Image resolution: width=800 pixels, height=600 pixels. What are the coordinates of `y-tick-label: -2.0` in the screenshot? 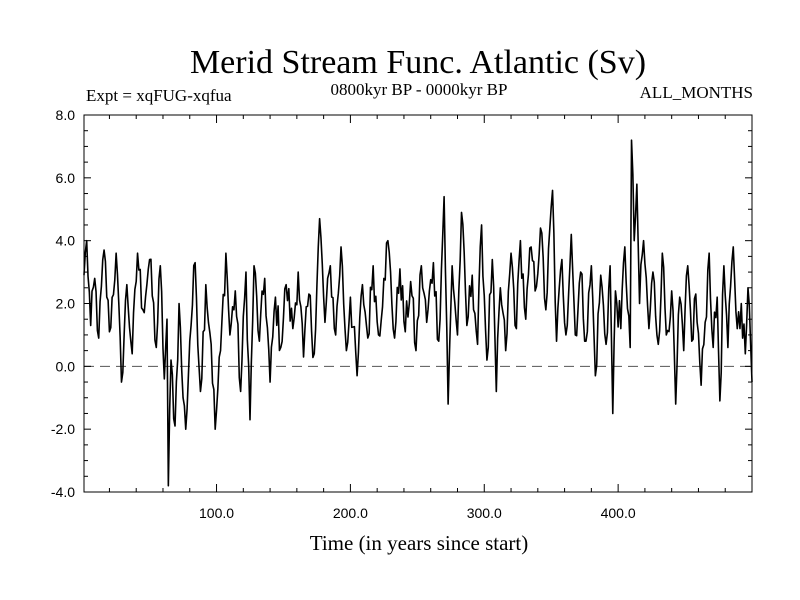 It's located at (63, 429).